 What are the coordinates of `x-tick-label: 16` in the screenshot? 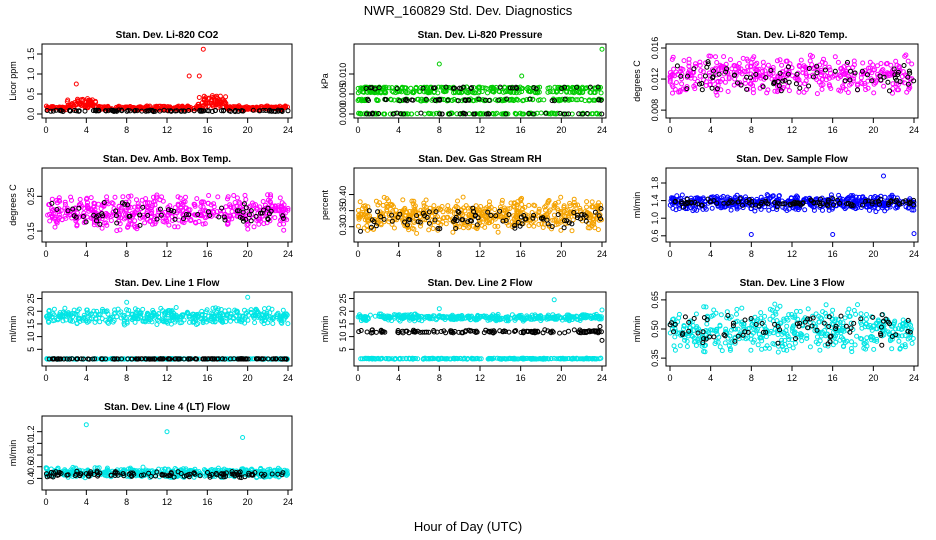 It's located at (833, 254).